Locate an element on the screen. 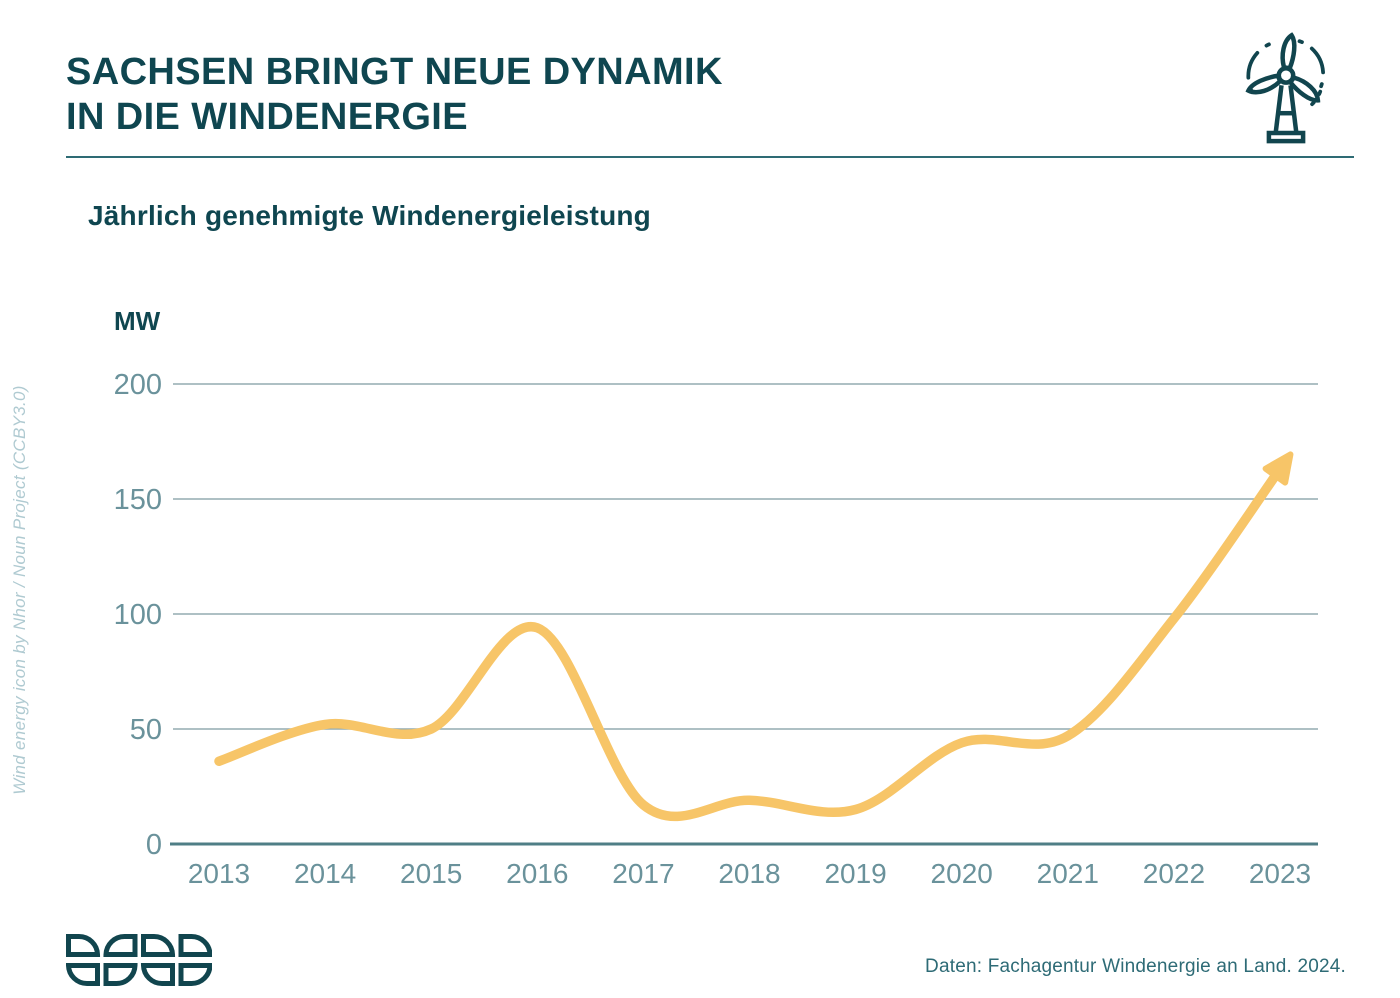  x-tick-label: 2021 is located at coordinates (1068, 873).